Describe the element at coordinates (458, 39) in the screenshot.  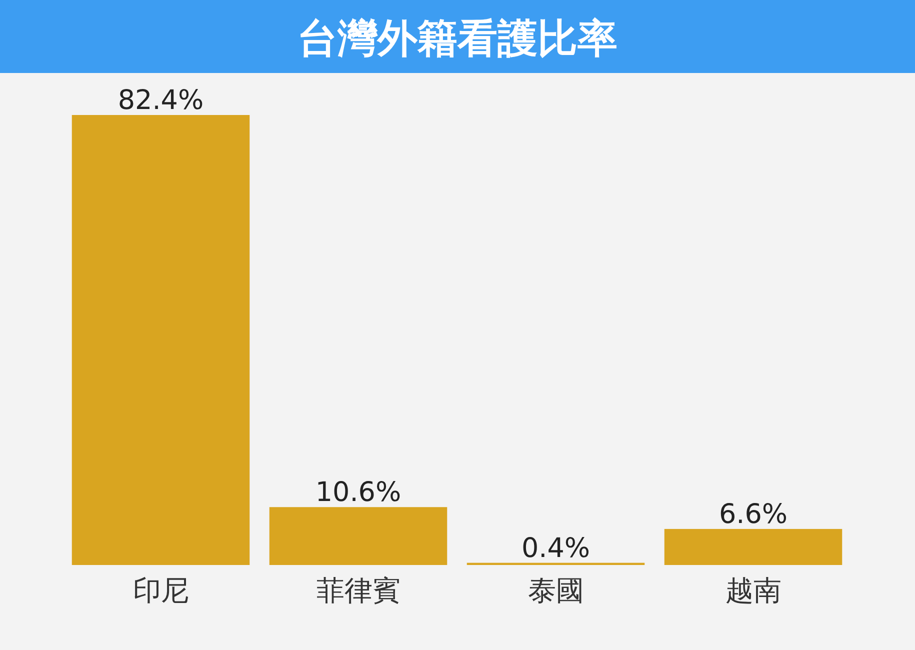
I see `chart-title: 台灣外籍看護比率` at that location.